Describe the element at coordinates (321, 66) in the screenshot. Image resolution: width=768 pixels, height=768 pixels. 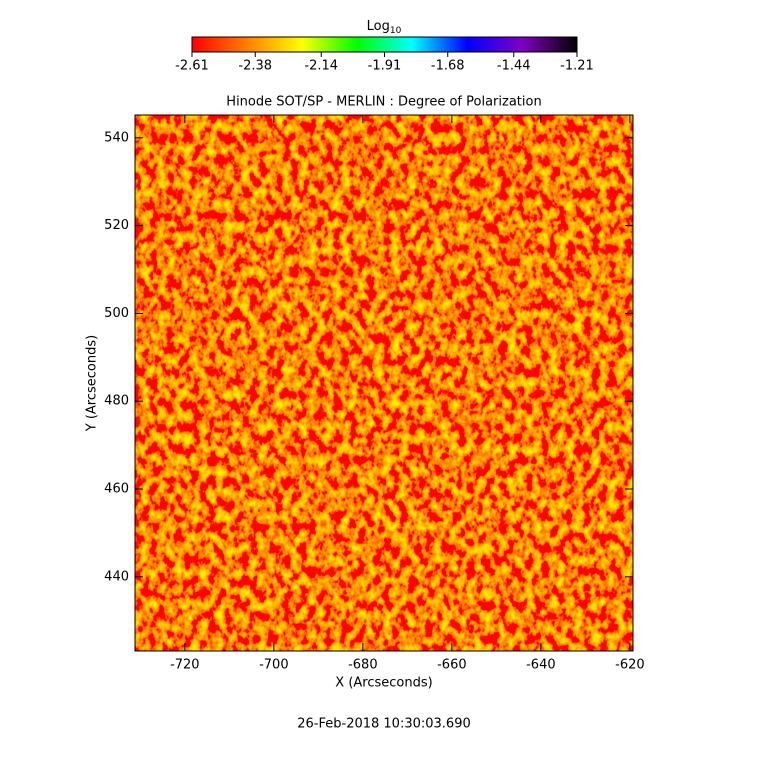
I see `colorbar-tick-label: -2.14` at that location.